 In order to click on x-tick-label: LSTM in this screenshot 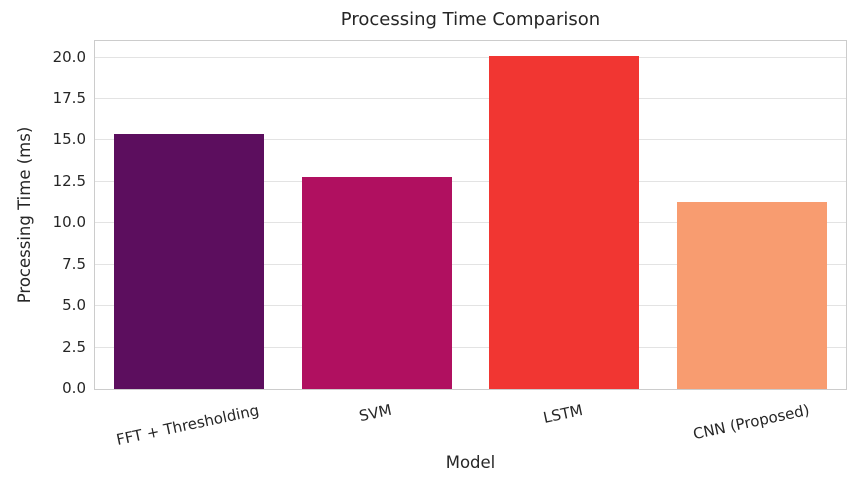, I will do `click(563, 414)`.